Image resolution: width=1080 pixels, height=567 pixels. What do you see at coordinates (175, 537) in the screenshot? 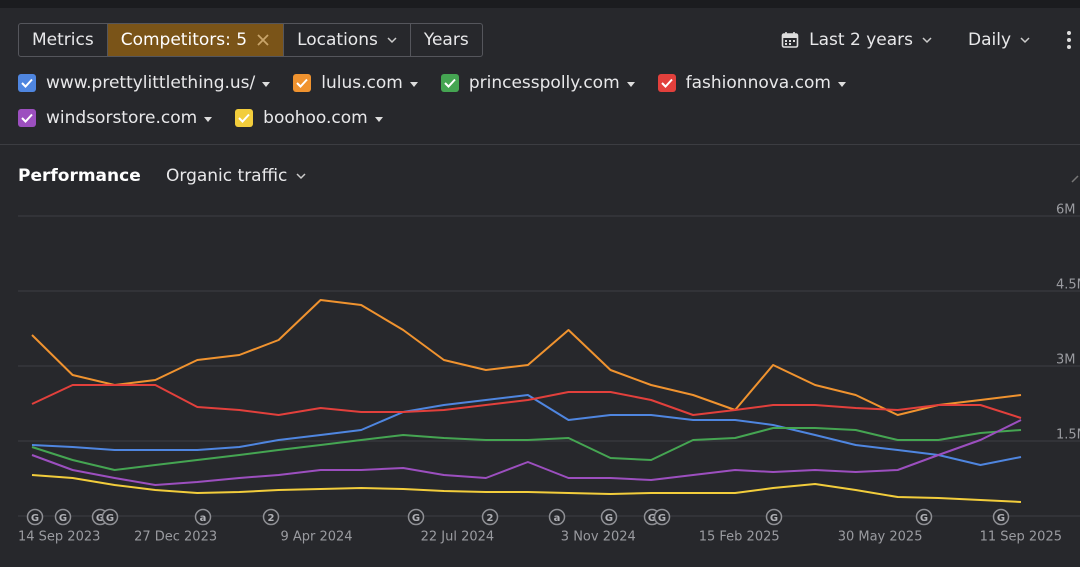
I see `x-tick-label: 27 Dec 2023` at bounding box center [175, 537].